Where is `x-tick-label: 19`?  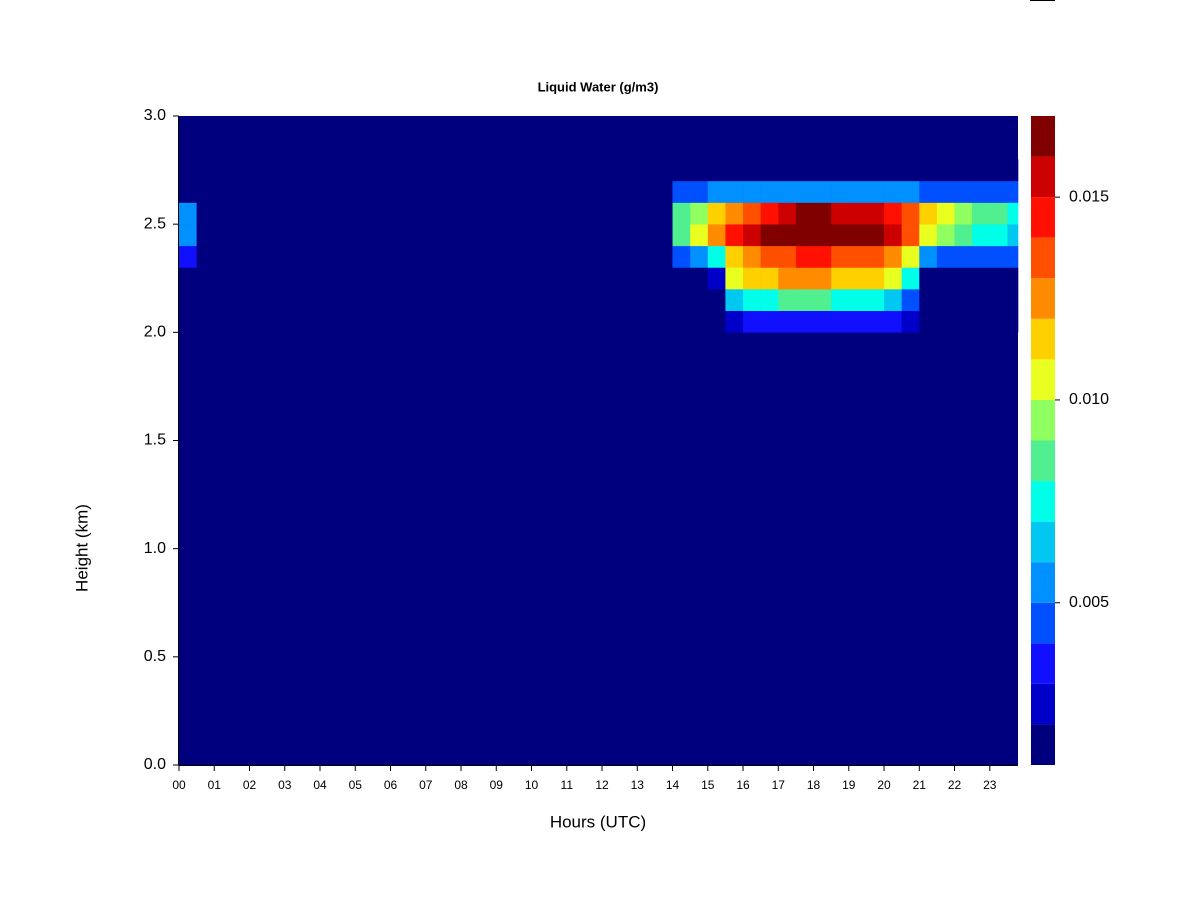
x-tick-label: 19 is located at coordinates (849, 785).